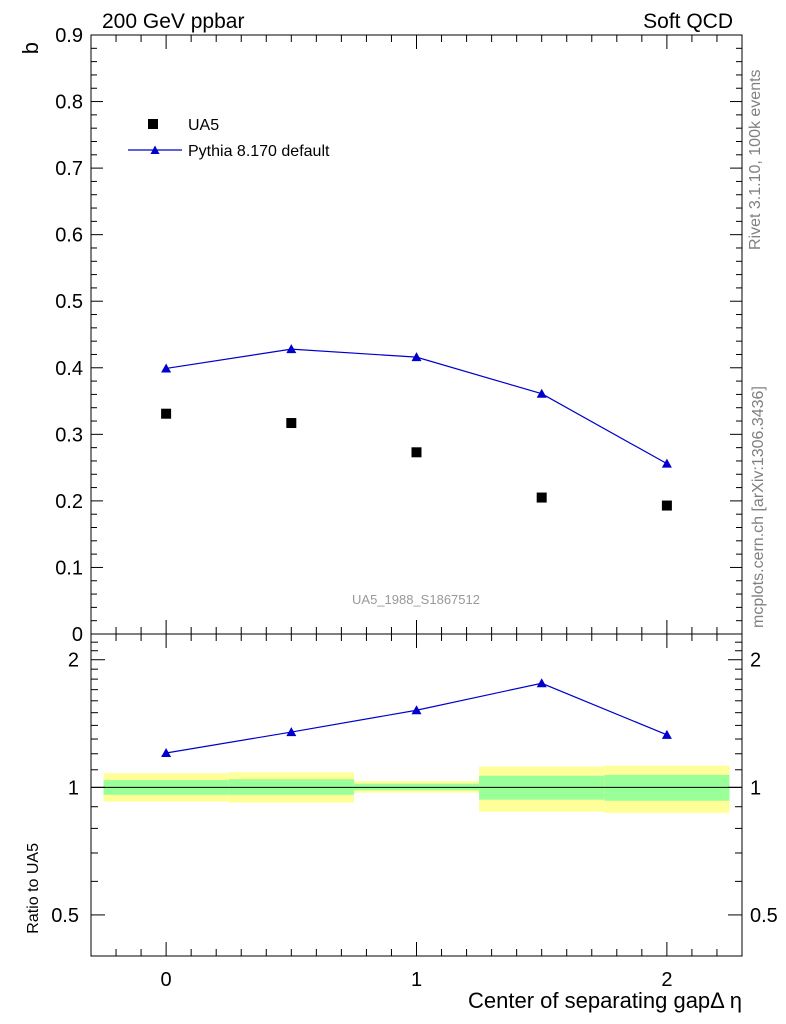 This screenshot has width=786, height=1024. What do you see at coordinates (755, 788) in the screenshot?
I see `ratio-y-tick-label-right: 1` at bounding box center [755, 788].